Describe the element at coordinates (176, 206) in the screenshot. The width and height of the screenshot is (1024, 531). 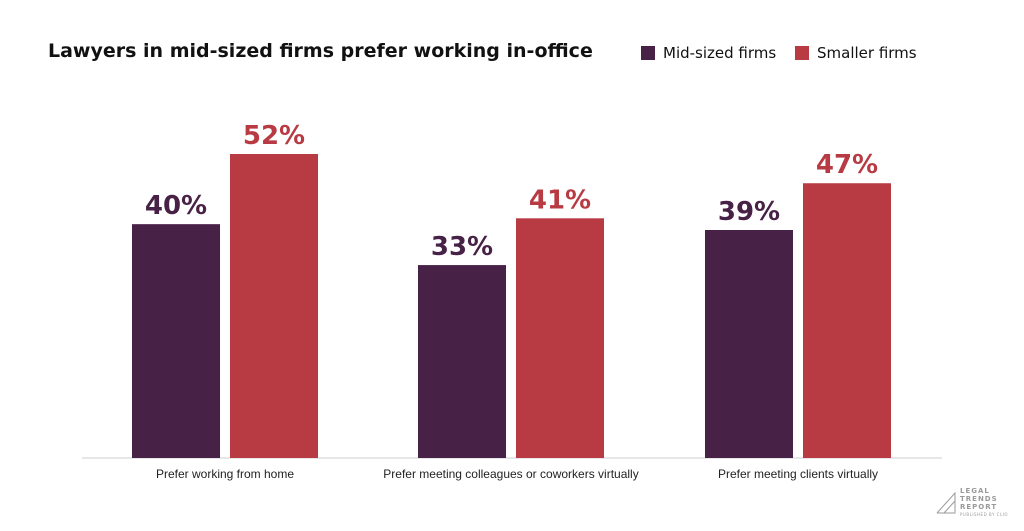
I see `data-label: 40%` at that location.